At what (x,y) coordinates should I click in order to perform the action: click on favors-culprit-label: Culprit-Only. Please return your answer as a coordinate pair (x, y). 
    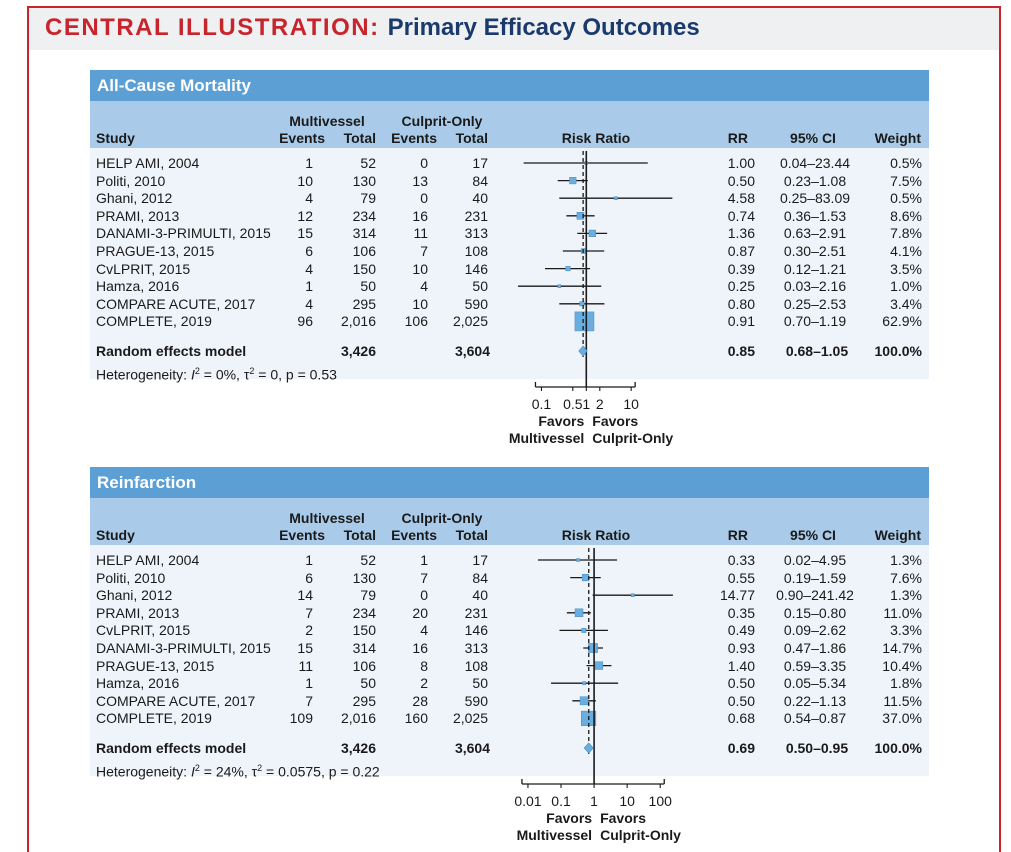
    Looking at the image, I should click on (640, 835).